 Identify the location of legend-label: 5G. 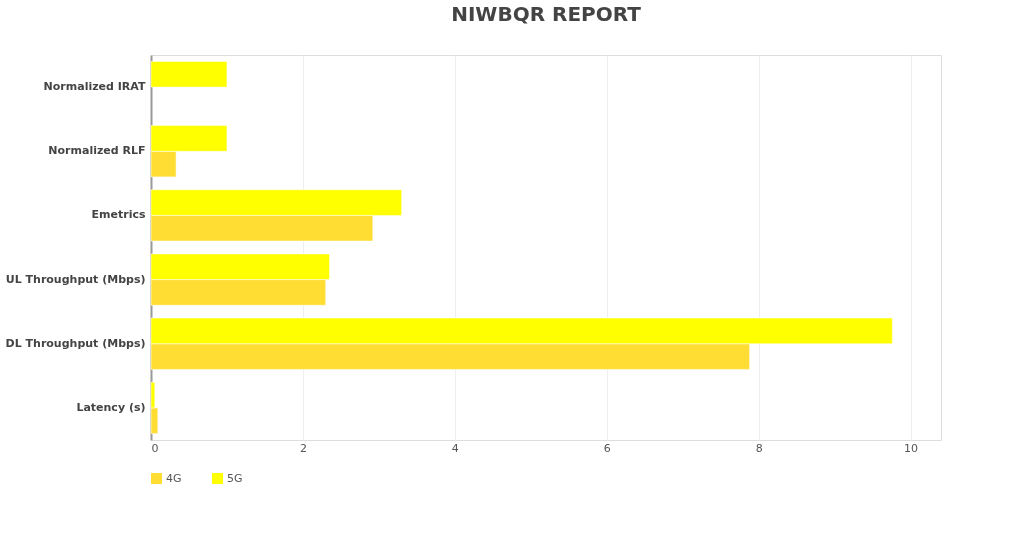
(235, 478).